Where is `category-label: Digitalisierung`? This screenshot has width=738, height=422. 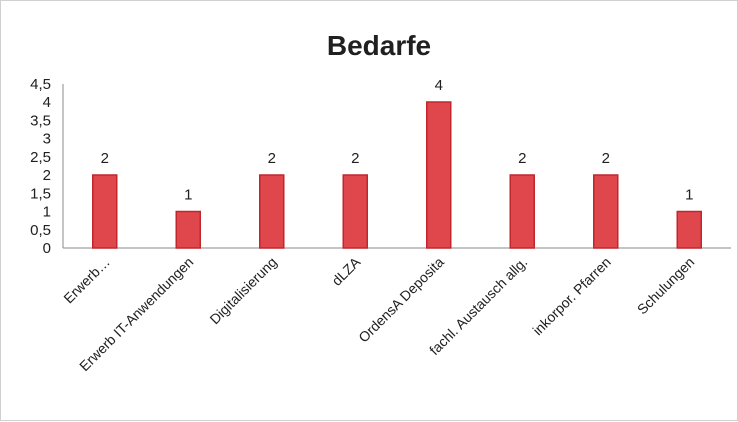 category-label: Digitalisierung is located at coordinates (242, 290).